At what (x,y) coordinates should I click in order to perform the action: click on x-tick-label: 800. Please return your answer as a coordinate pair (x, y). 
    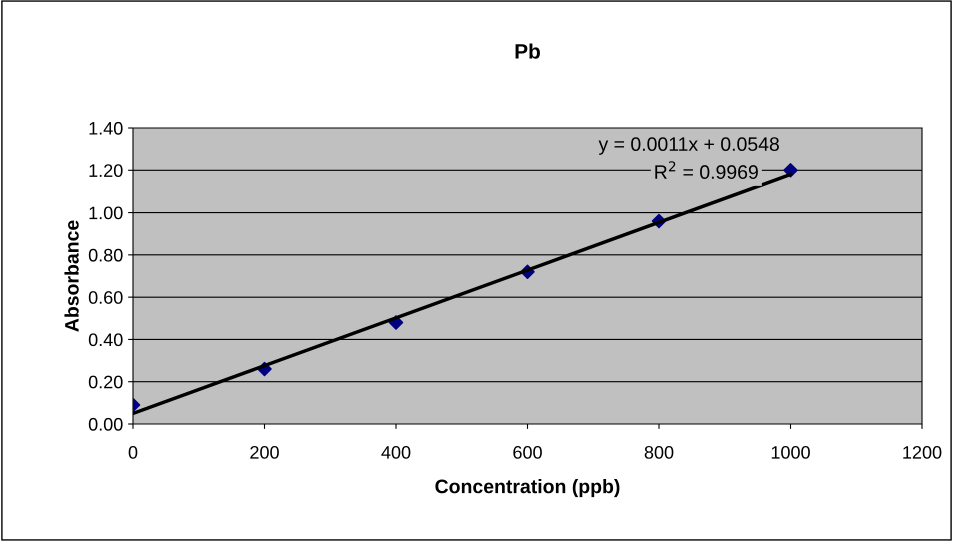
    Looking at the image, I should click on (659, 452).